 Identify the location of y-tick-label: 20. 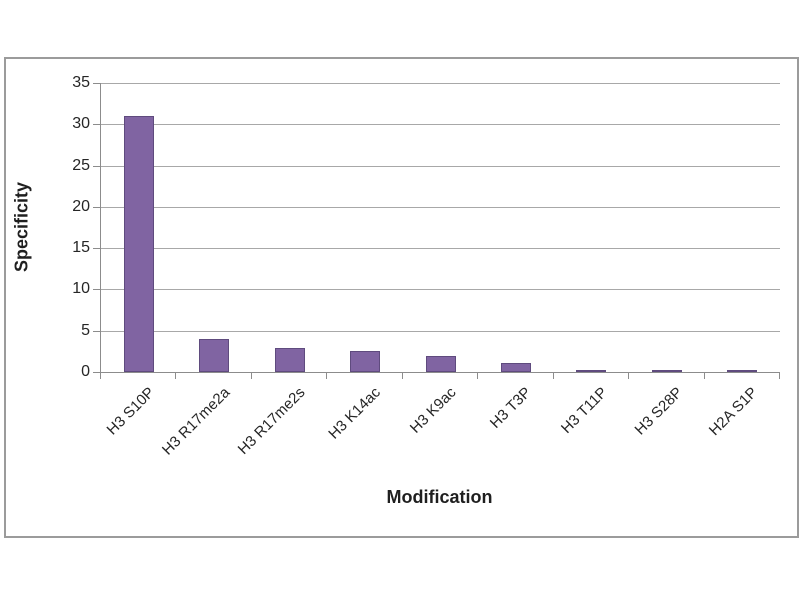
(81, 206).